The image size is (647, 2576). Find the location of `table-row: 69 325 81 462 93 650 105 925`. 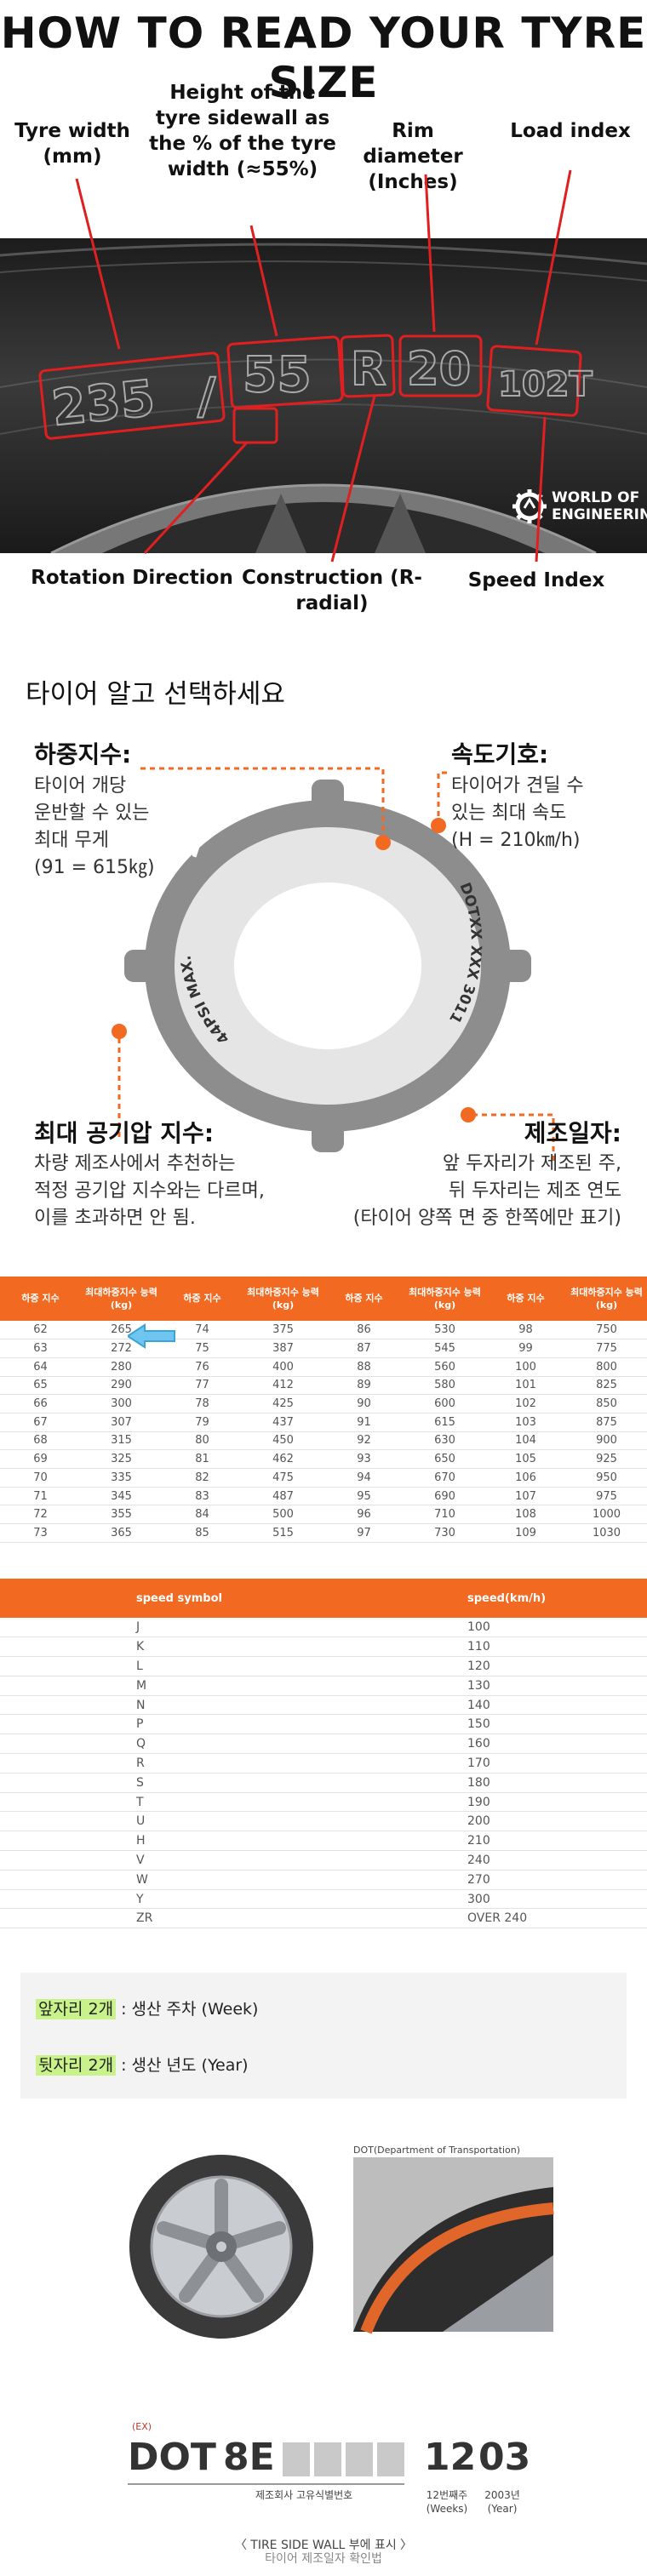

table-row: 69 325 81 462 93 650 105 925 is located at coordinates (323, 1459).